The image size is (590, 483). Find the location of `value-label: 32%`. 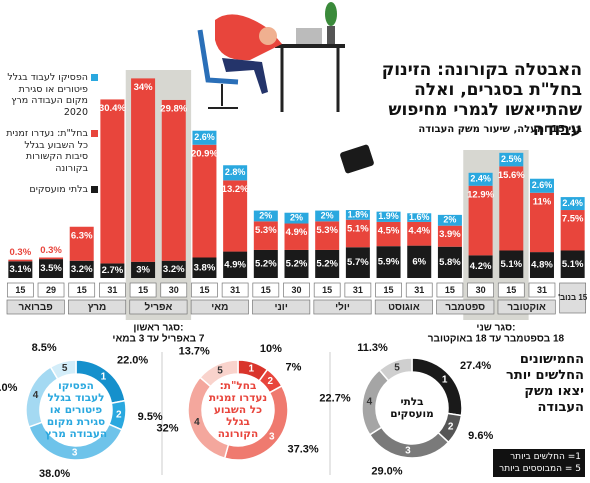

value-label: 32% is located at coordinates (167, 429).